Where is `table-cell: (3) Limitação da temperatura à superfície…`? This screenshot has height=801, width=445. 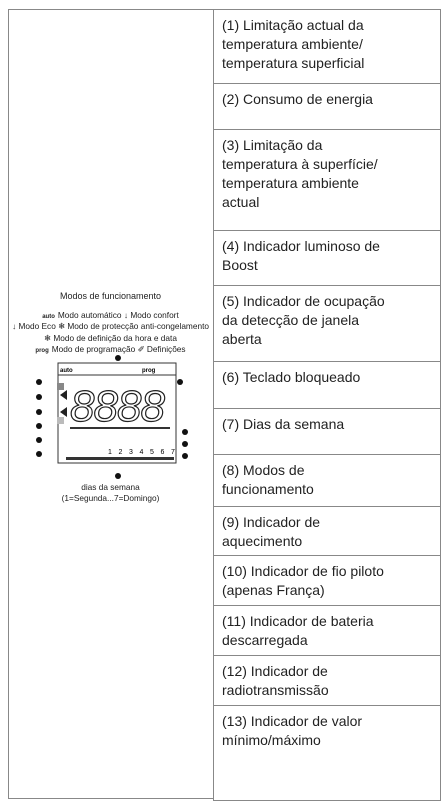 table-cell: (3) Limitação da temperatura à superfície… is located at coordinates (327, 180).